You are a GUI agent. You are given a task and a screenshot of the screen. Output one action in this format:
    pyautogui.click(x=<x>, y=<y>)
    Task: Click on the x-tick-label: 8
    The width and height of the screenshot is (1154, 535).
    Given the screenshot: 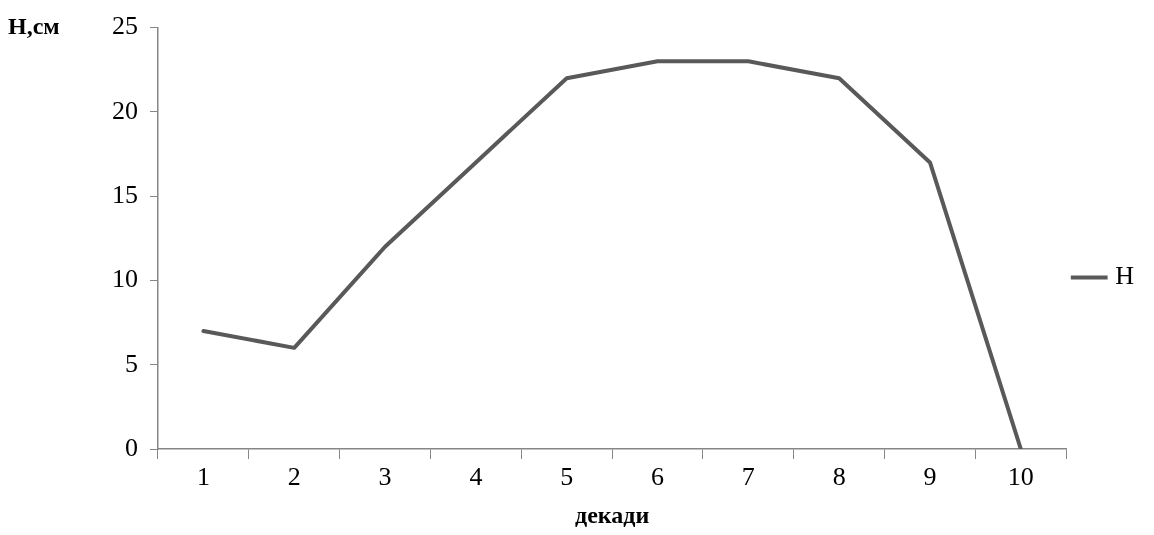 What is the action you would take?
    pyautogui.click(x=839, y=477)
    